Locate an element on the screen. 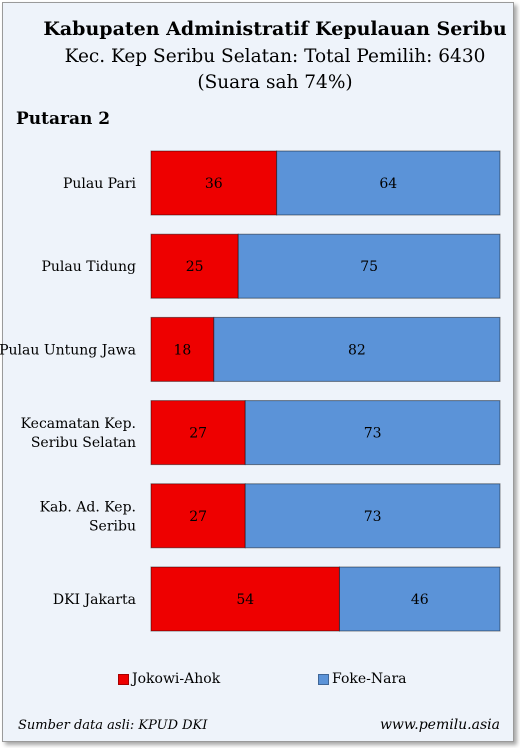 Image resolution: width=520 pixels, height=748 pixels. chart-subtitle-valid-votes: (Suara sah 74%) is located at coordinates (275, 82).